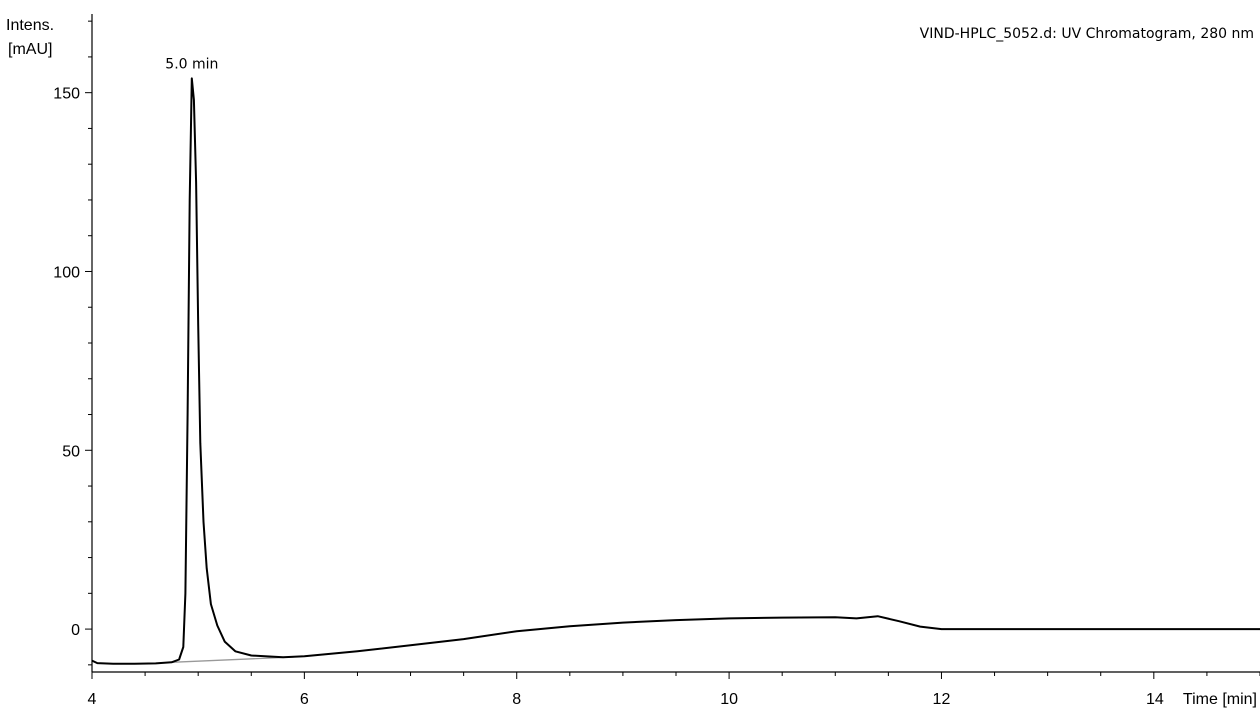 The width and height of the screenshot is (1260, 710). Describe the element at coordinates (75, 630) in the screenshot. I see `y-tick-label: 0` at that location.